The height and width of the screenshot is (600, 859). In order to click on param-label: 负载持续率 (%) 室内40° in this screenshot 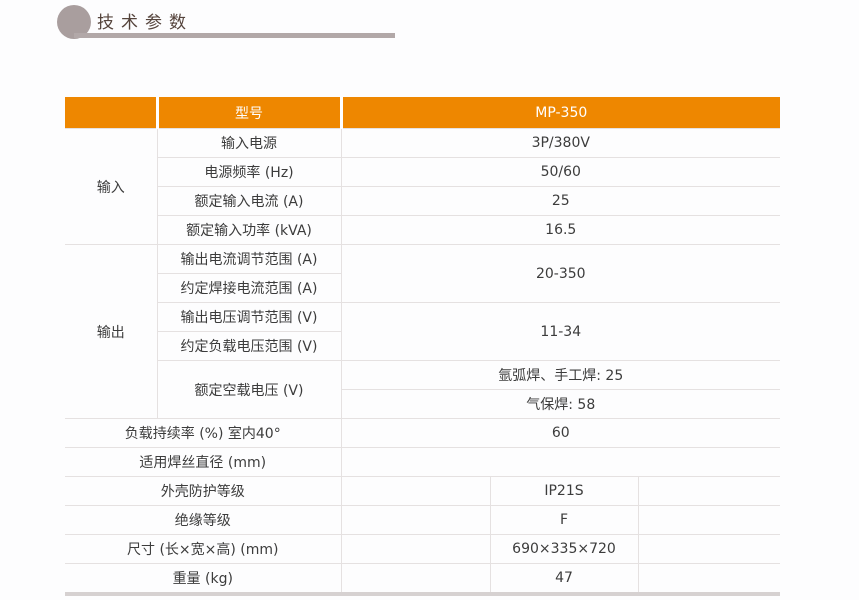, I will do `click(203, 433)`.